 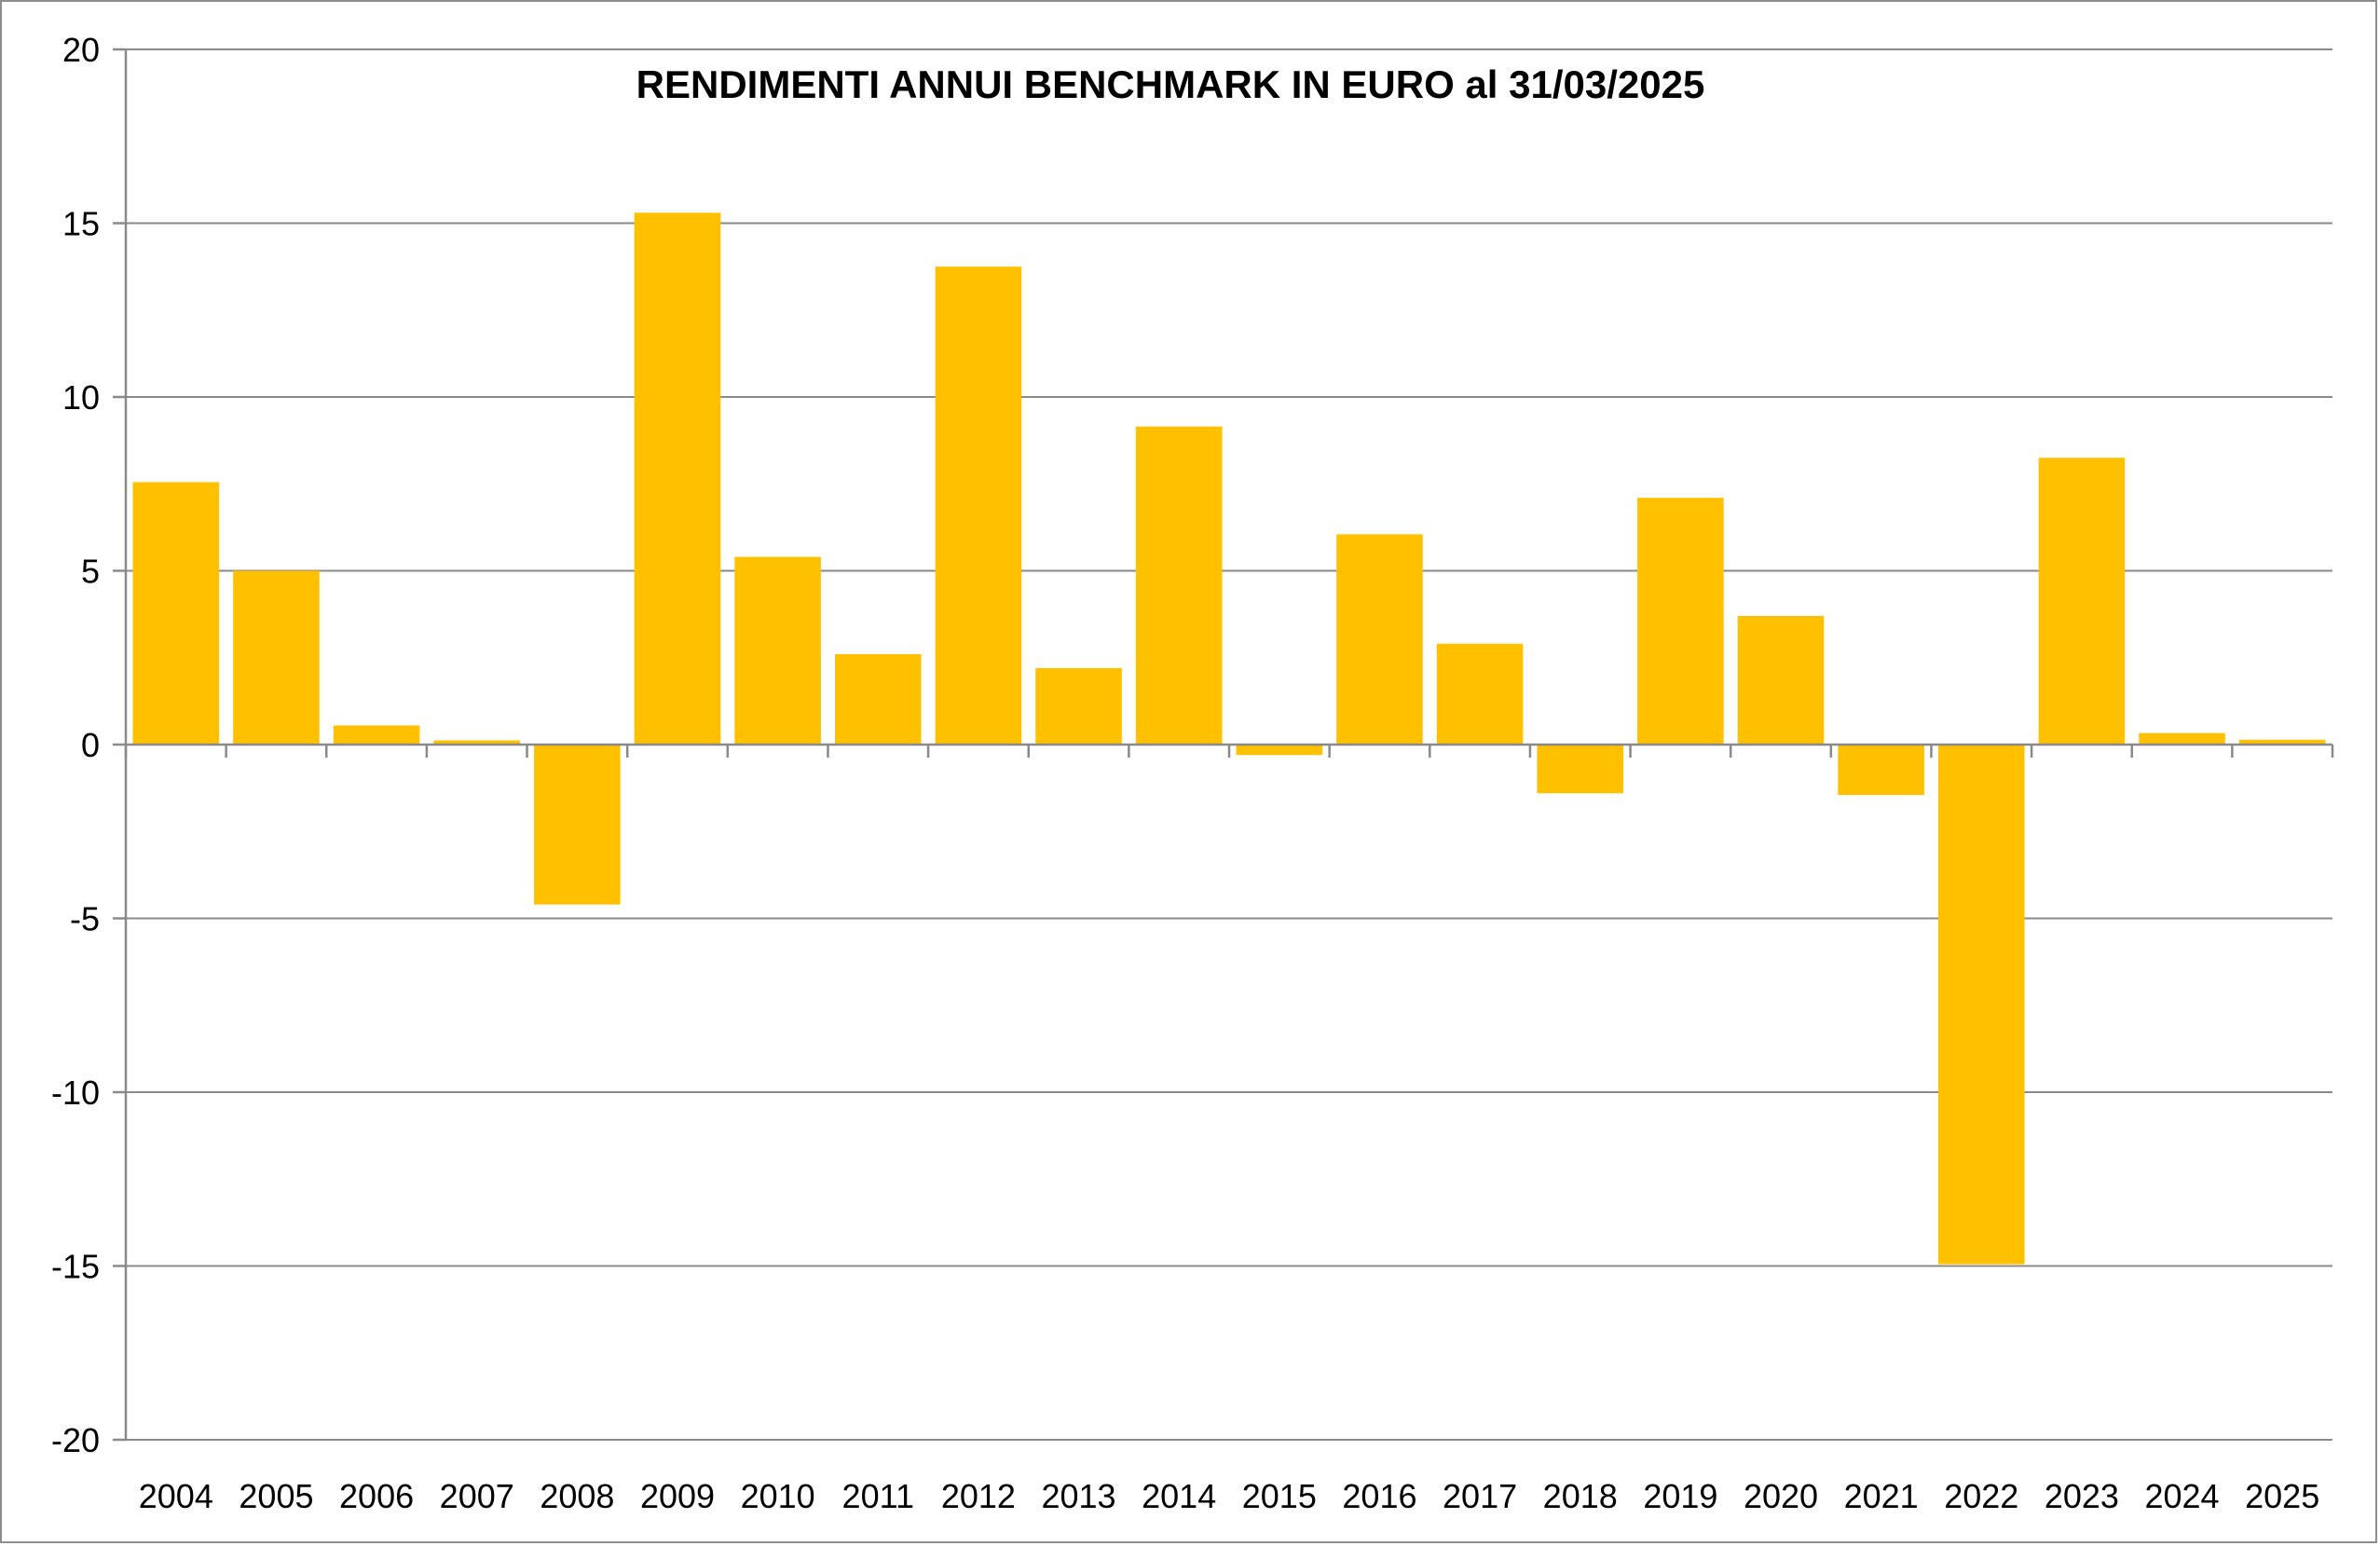 I want to click on x-tick-label-2019: 2019, so click(x=1680, y=1496).